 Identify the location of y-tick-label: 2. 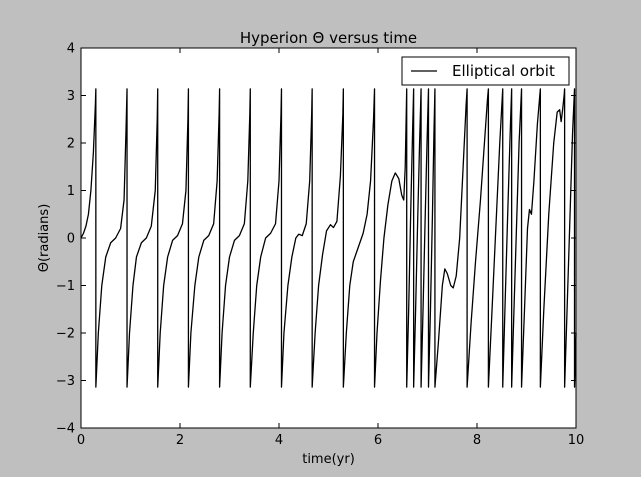
(71, 144).